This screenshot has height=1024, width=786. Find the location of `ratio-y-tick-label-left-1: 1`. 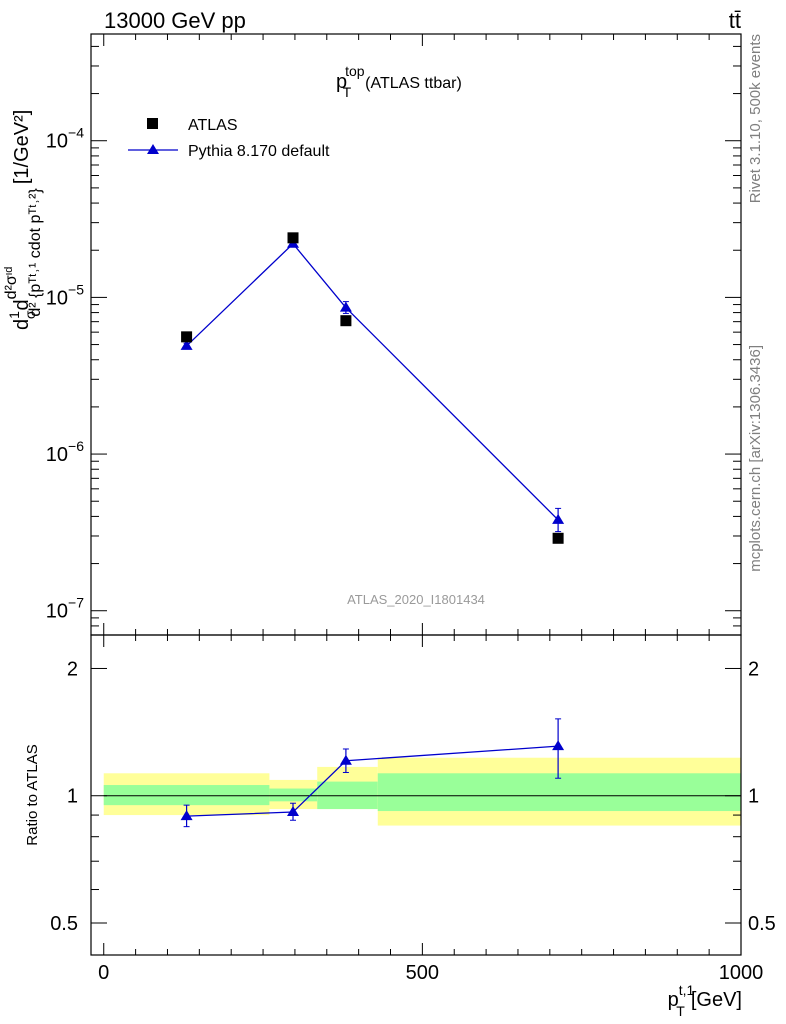

ratio-y-tick-label-left-1: 1 is located at coordinates (72, 797).